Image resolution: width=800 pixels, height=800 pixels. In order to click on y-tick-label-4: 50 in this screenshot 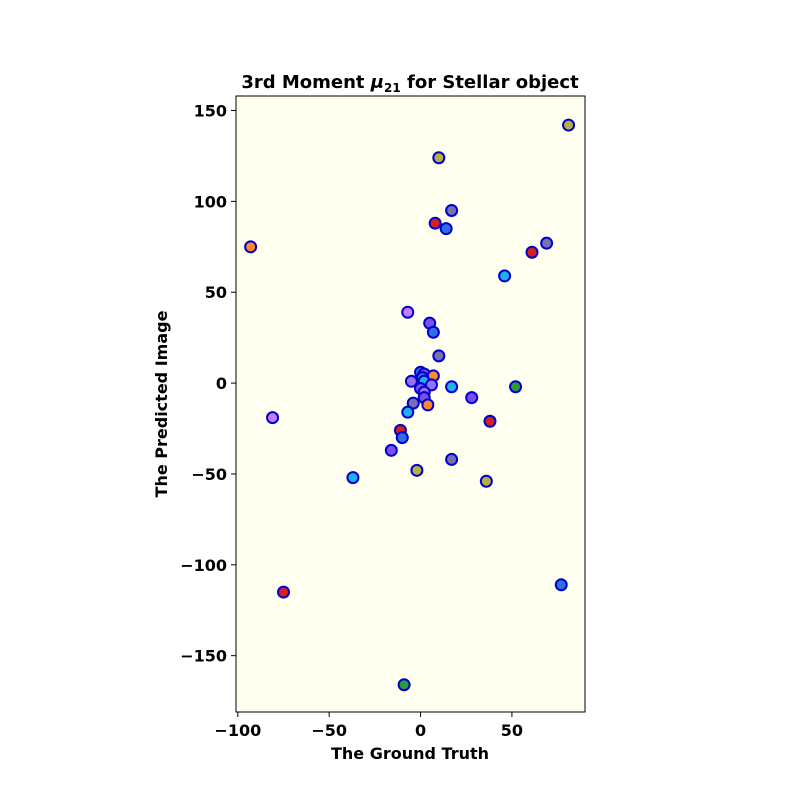, I will do `click(216, 292)`.